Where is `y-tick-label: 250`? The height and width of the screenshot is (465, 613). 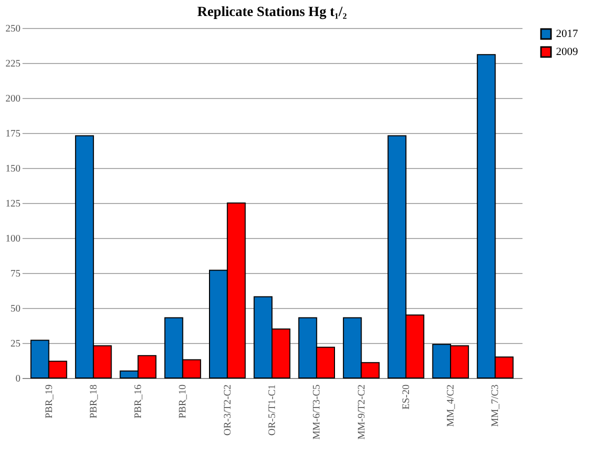 y-tick-label: 250 is located at coordinates (13, 29).